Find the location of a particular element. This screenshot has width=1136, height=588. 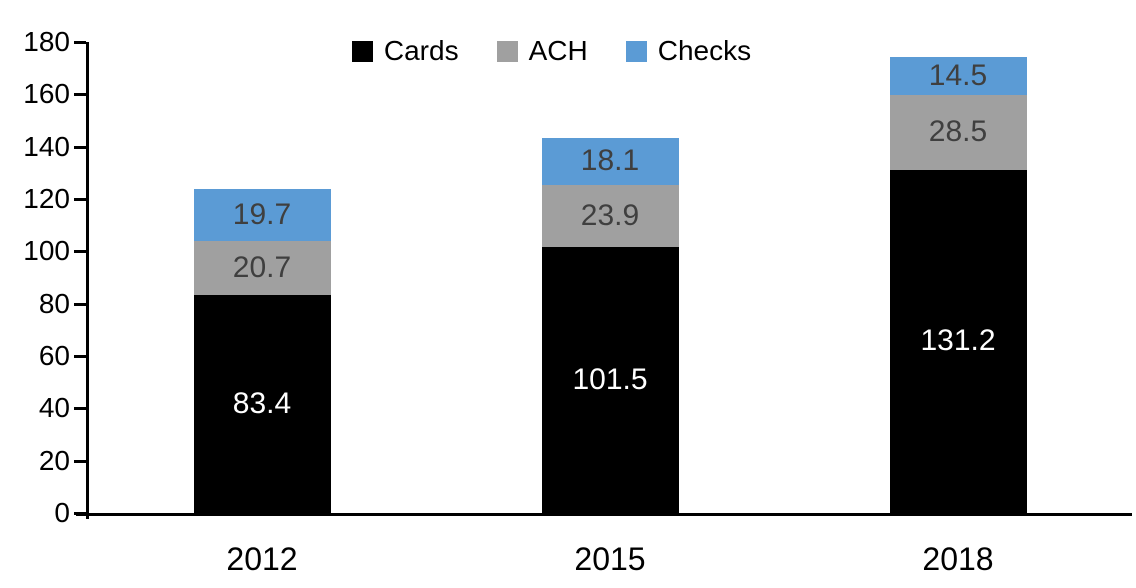

legend-swatch-checks is located at coordinates (636, 51).